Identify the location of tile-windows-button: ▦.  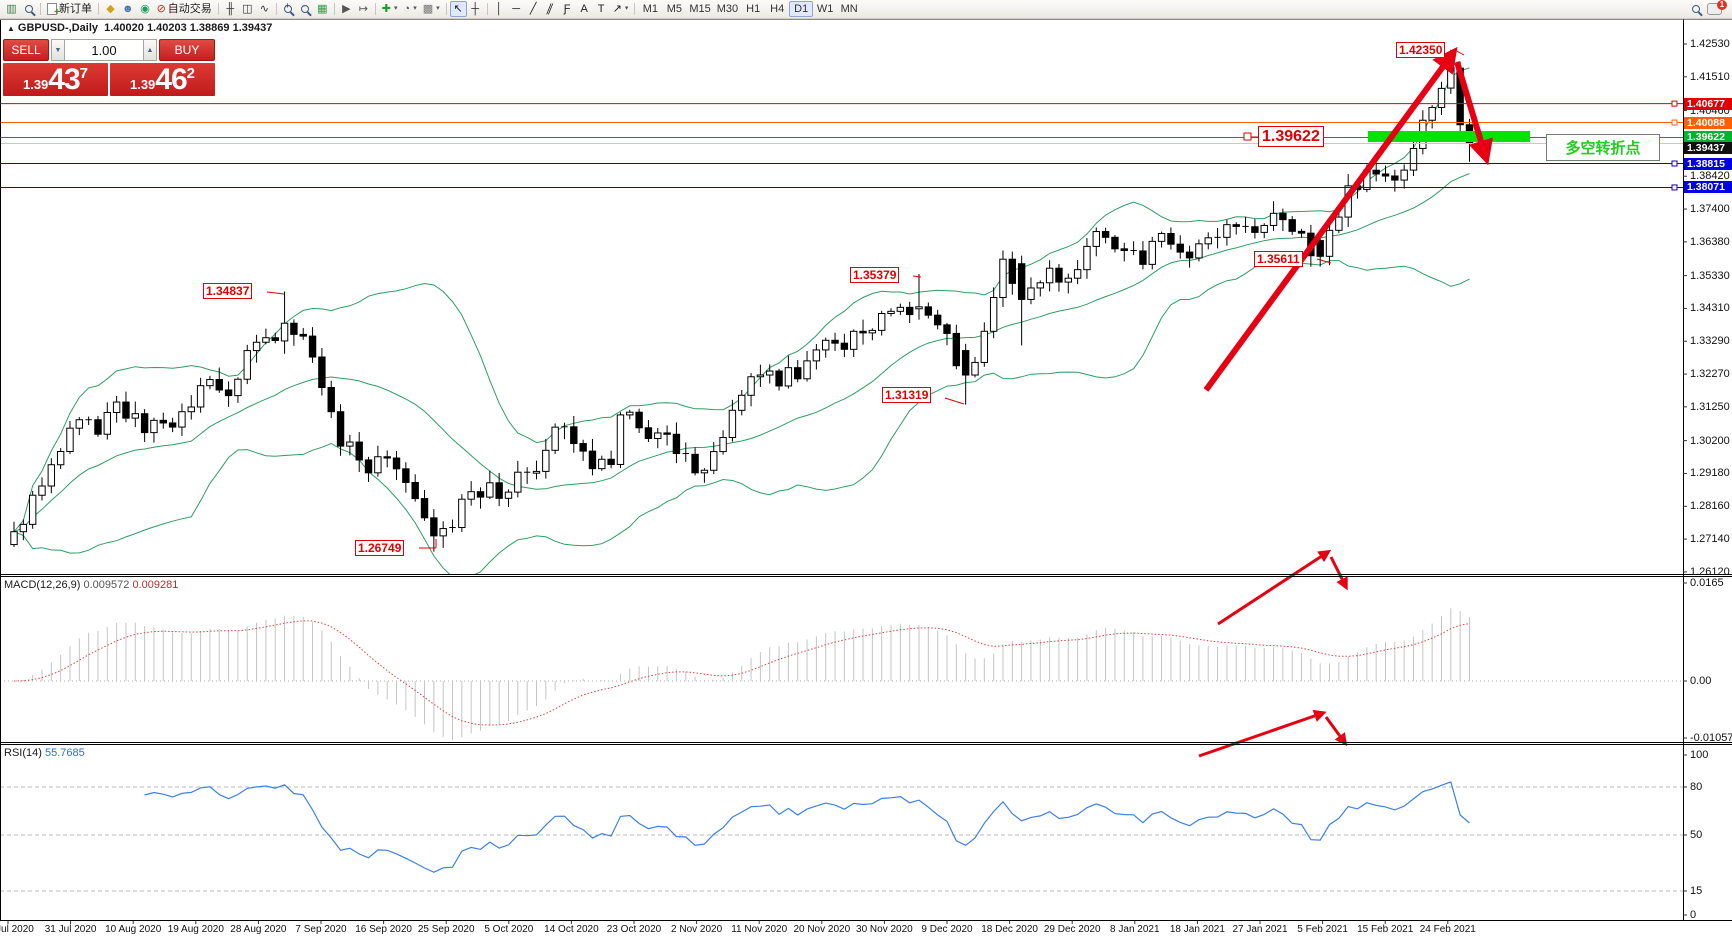
(322, 9).